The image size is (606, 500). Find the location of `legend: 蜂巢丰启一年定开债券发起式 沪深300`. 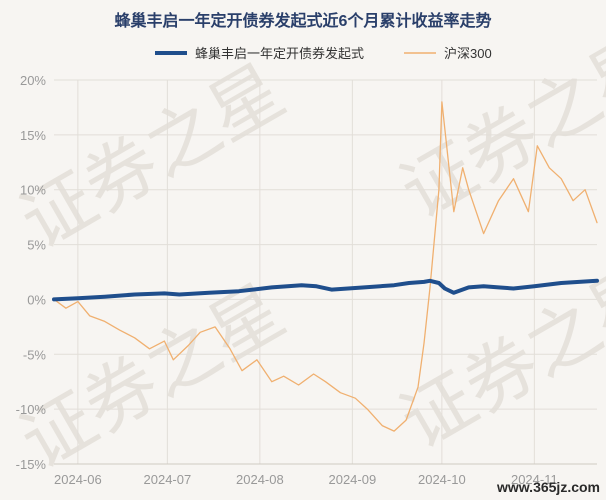

legend: 蜂巢丰启一年定开债券发起式 沪深300 is located at coordinates (323, 53).